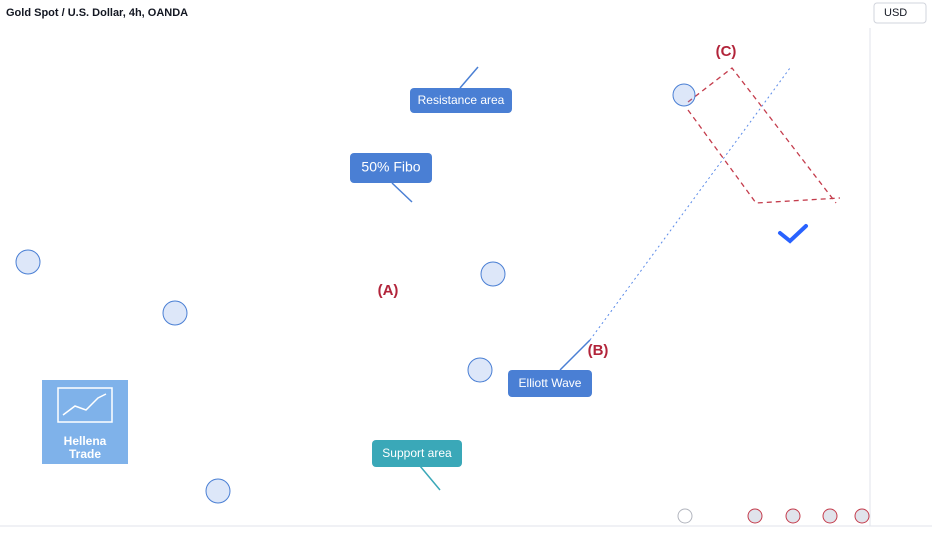 The image size is (932, 550). What do you see at coordinates (85, 454) in the screenshot?
I see `logo-text: Trade` at bounding box center [85, 454].